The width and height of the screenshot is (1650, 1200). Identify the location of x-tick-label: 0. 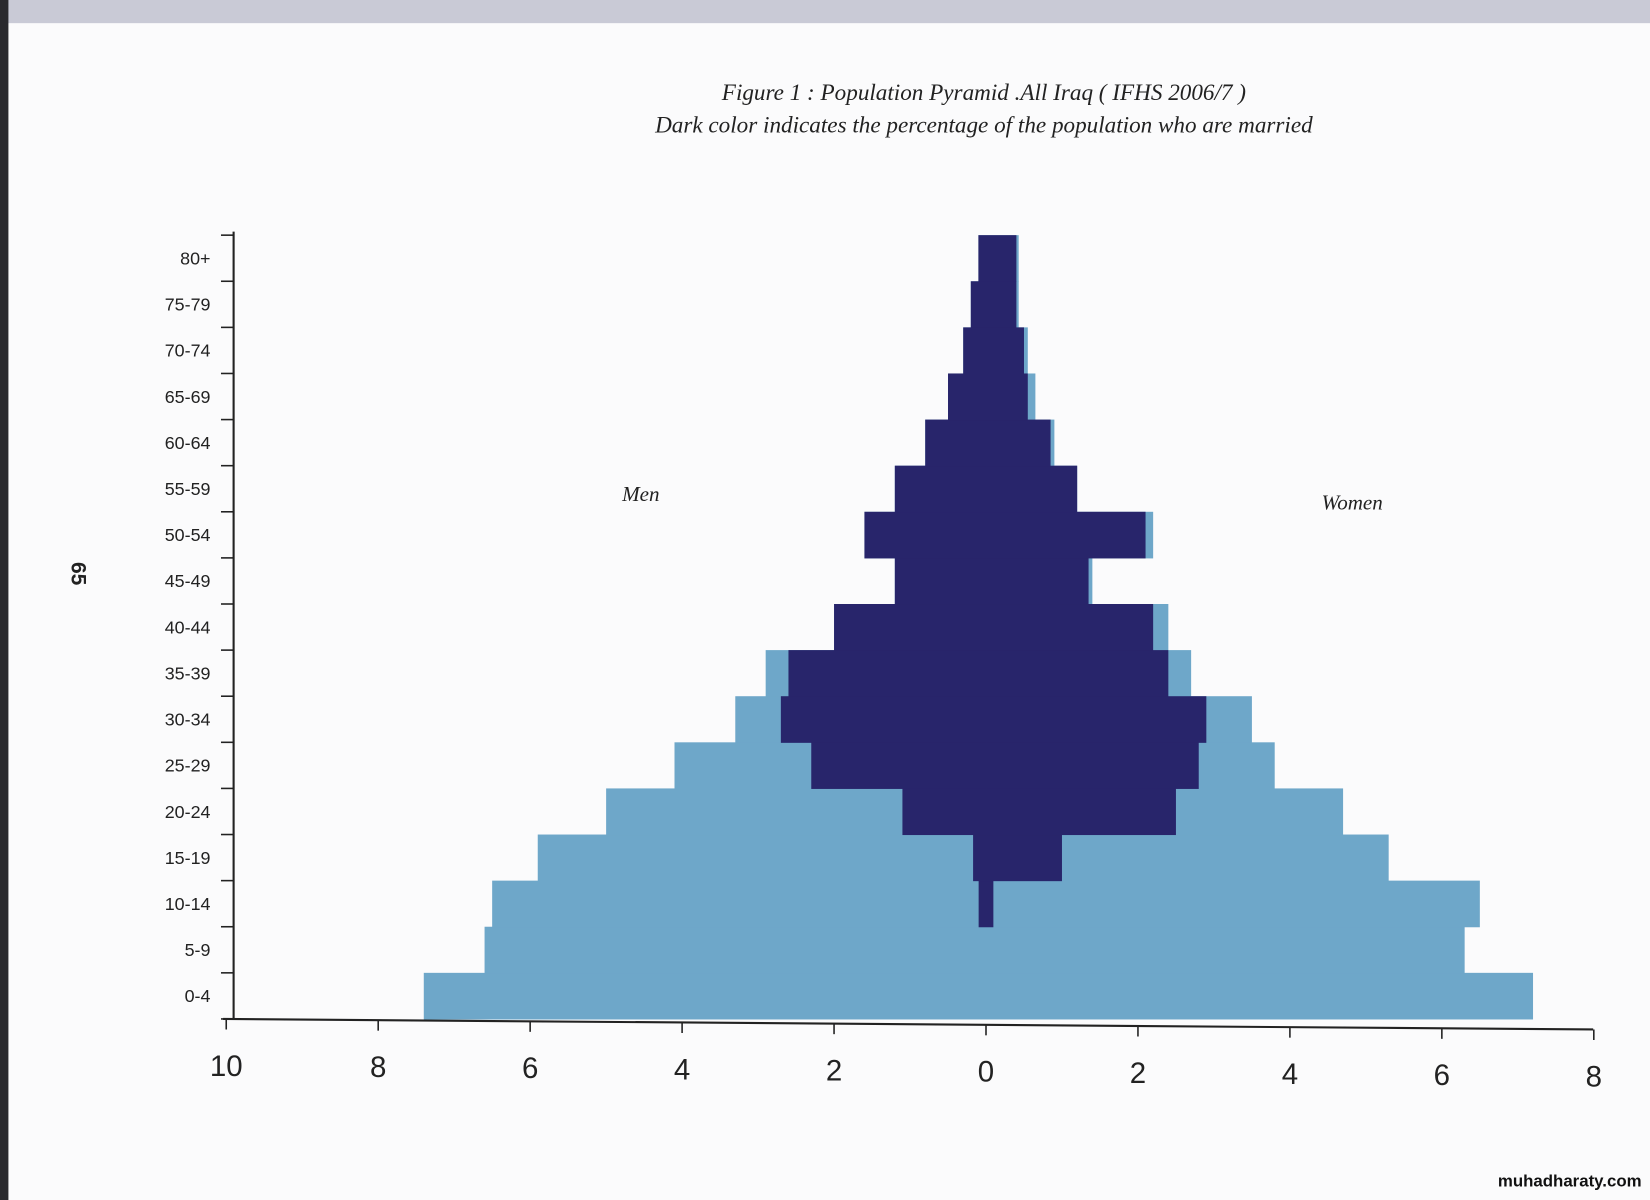
(986, 1072).